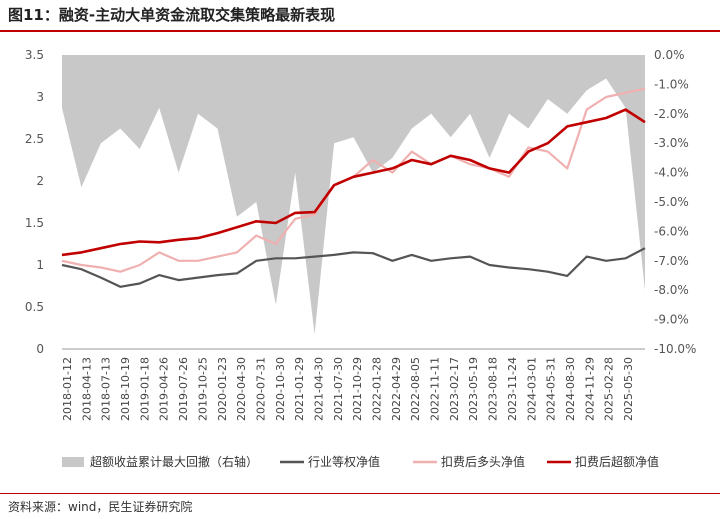  What do you see at coordinates (671, 231) in the screenshot?
I see `right-tick-label: -6.0%` at bounding box center [671, 231].